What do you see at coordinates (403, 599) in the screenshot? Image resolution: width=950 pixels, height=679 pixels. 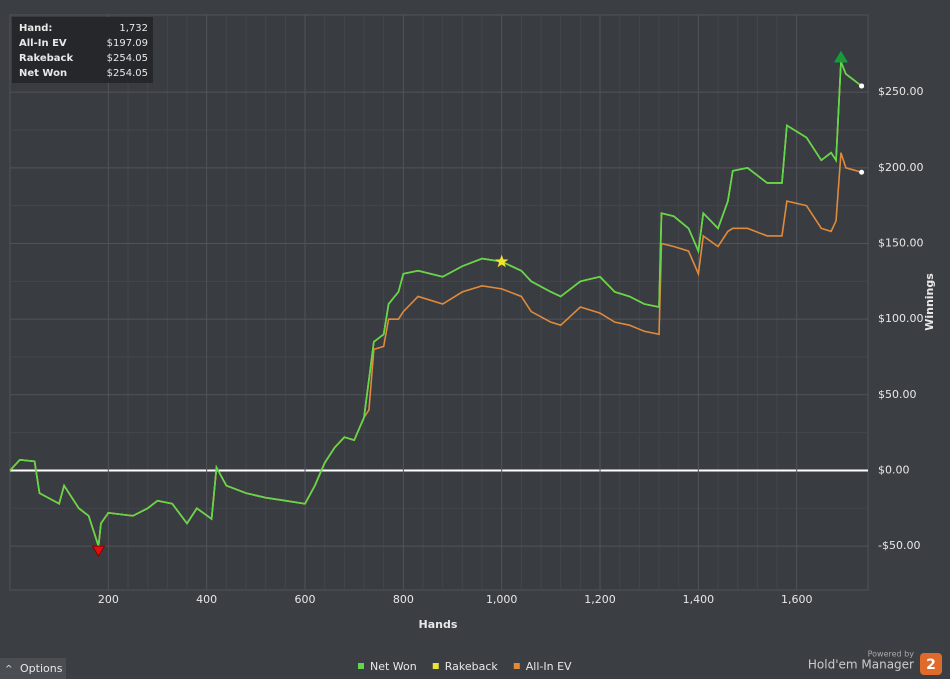 I see `x-tick-label: 800` at bounding box center [403, 599].